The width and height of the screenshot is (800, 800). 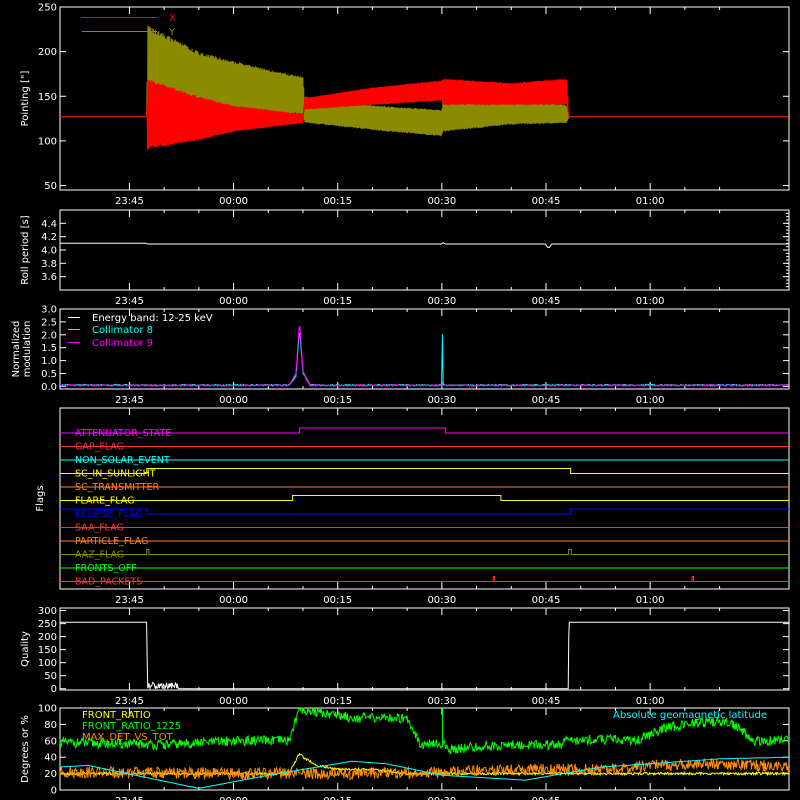 What do you see at coordinates (337, 701) in the screenshot?
I see `quality-tick-label: 00:15` at bounding box center [337, 701].